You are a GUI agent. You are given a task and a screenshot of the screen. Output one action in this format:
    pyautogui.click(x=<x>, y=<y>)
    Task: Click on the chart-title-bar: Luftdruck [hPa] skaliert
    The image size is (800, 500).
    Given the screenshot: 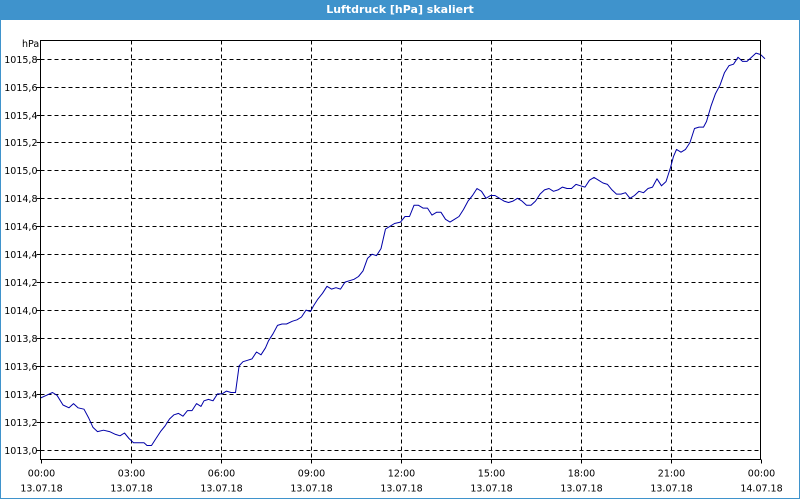 What is the action you would take?
    pyautogui.click(x=400, y=10)
    